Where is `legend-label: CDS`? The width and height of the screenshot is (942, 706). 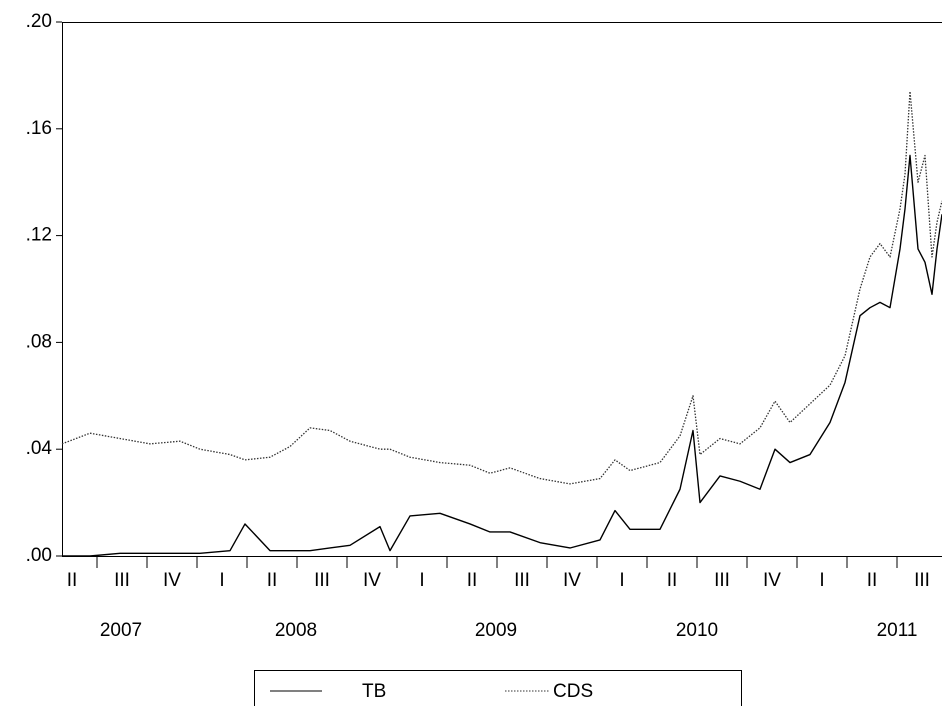 legend-label: CDS is located at coordinates (573, 691).